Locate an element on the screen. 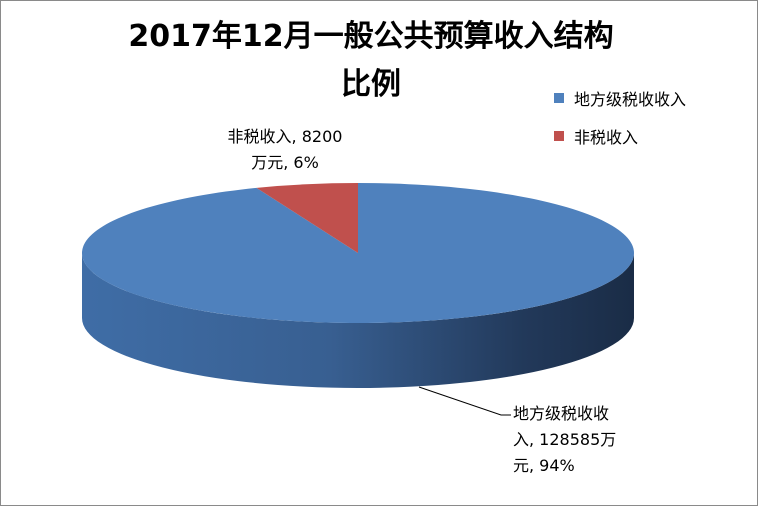 The width and height of the screenshot is (758, 506). legend-swatch-local-tax is located at coordinates (559, 98).